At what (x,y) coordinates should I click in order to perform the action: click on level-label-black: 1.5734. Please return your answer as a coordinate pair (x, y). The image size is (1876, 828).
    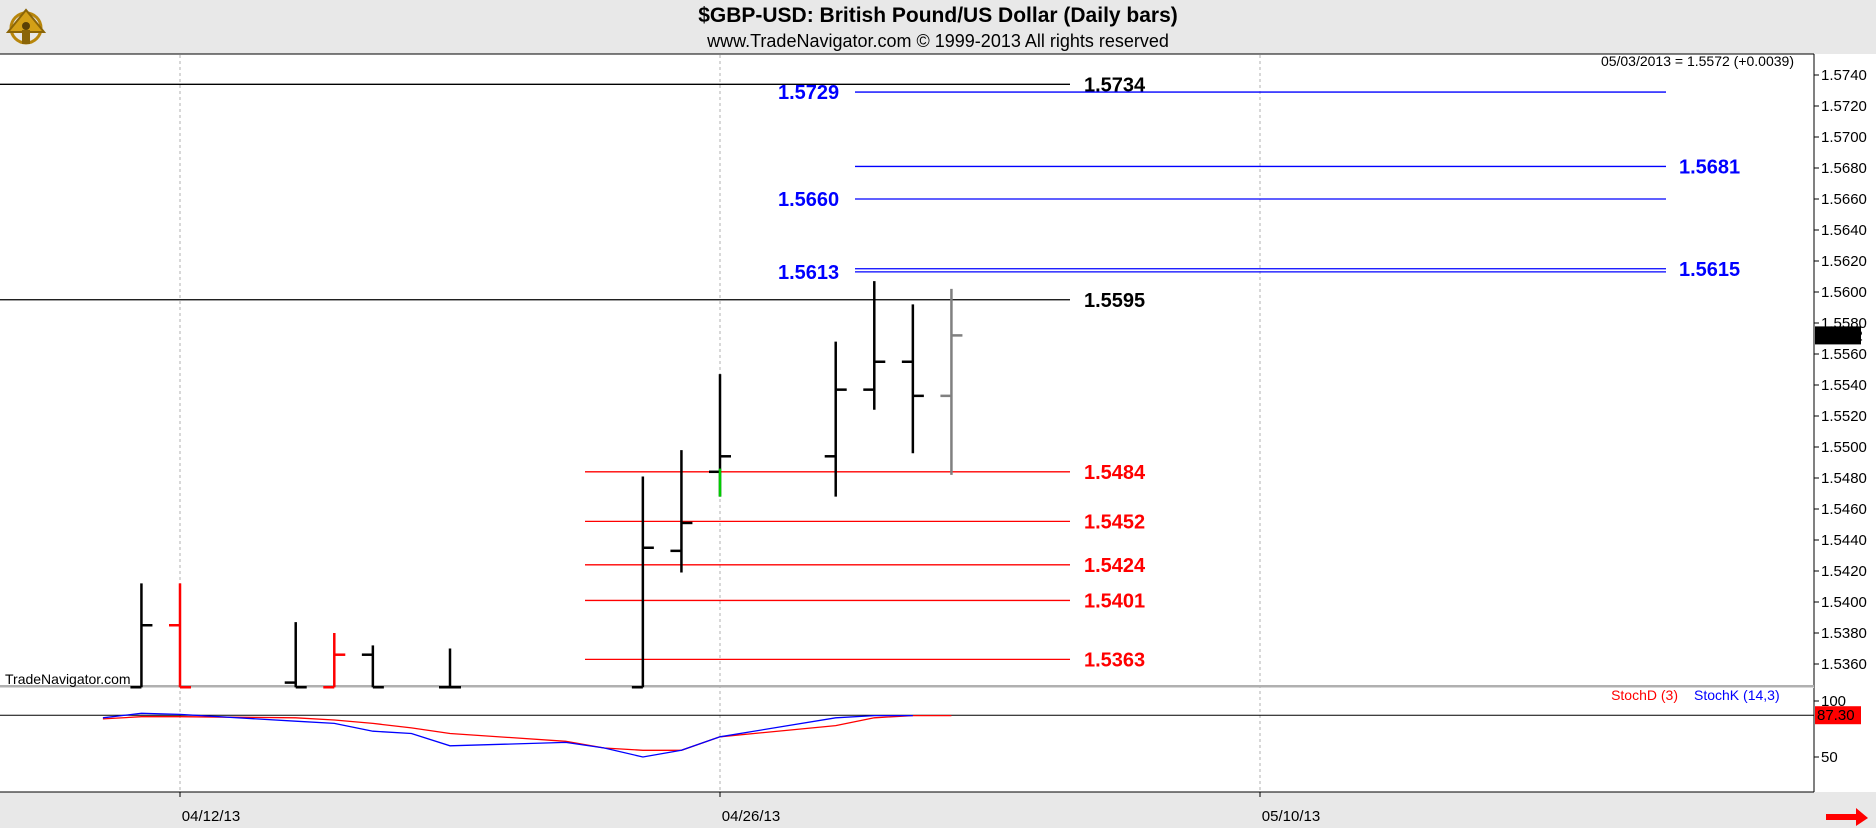
    Looking at the image, I should click on (1115, 85).